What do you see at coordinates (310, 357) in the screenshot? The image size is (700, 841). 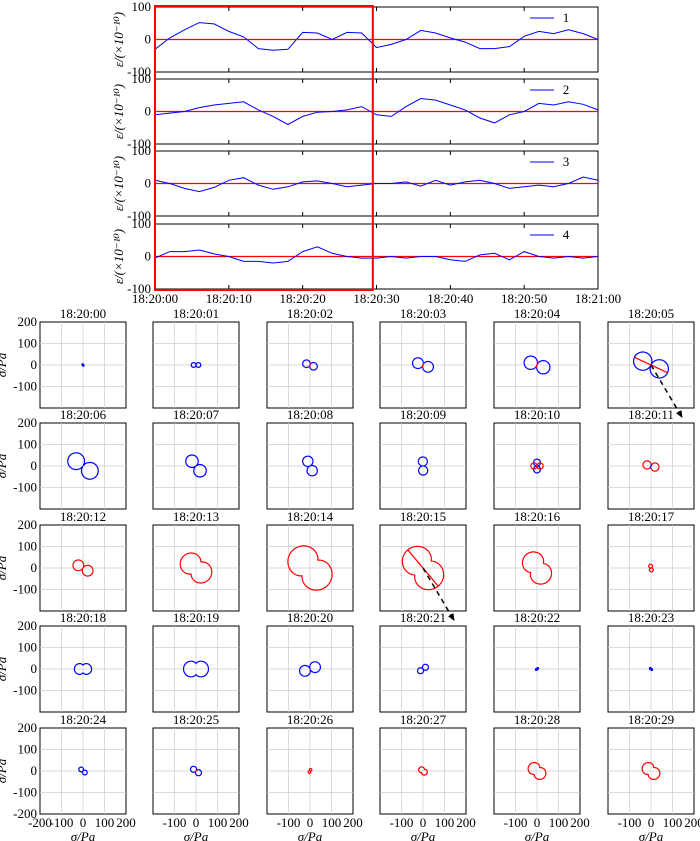 I see `stress-panel-2: 18:20:02` at bounding box center [310, 357].